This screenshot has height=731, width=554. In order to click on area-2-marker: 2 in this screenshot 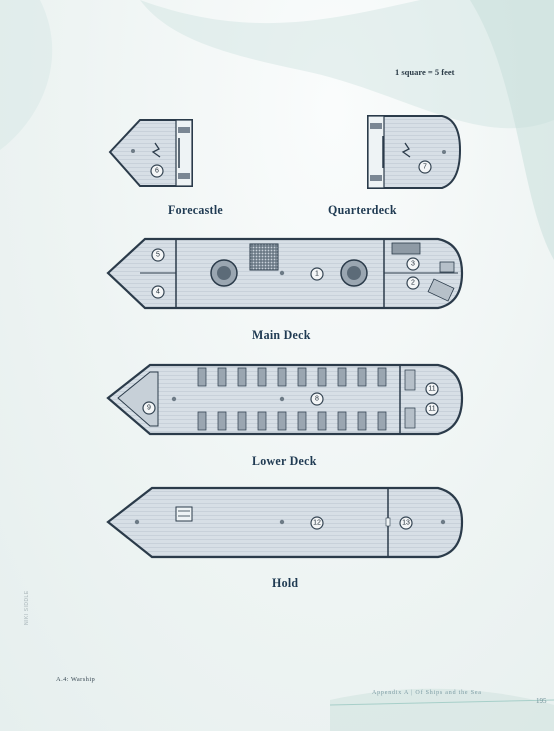, I will do `click(413, 283)`.